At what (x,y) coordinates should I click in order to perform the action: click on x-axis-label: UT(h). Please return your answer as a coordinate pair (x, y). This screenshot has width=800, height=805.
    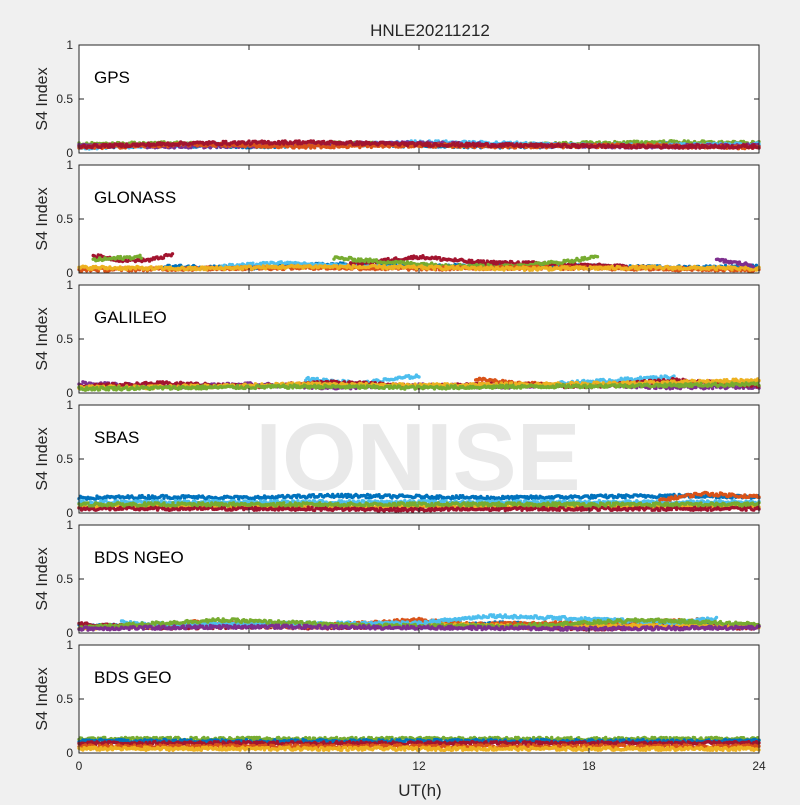
    Looking at the image, I should click on (419, 790).